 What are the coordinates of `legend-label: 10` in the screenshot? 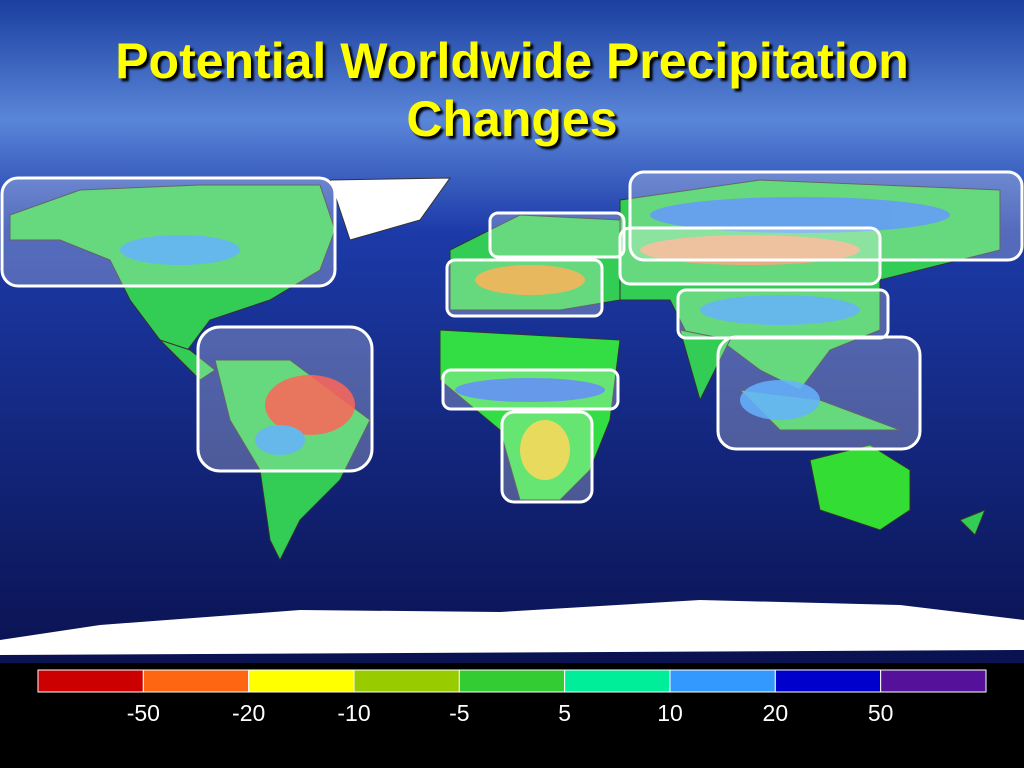 It's located at (670, 713).